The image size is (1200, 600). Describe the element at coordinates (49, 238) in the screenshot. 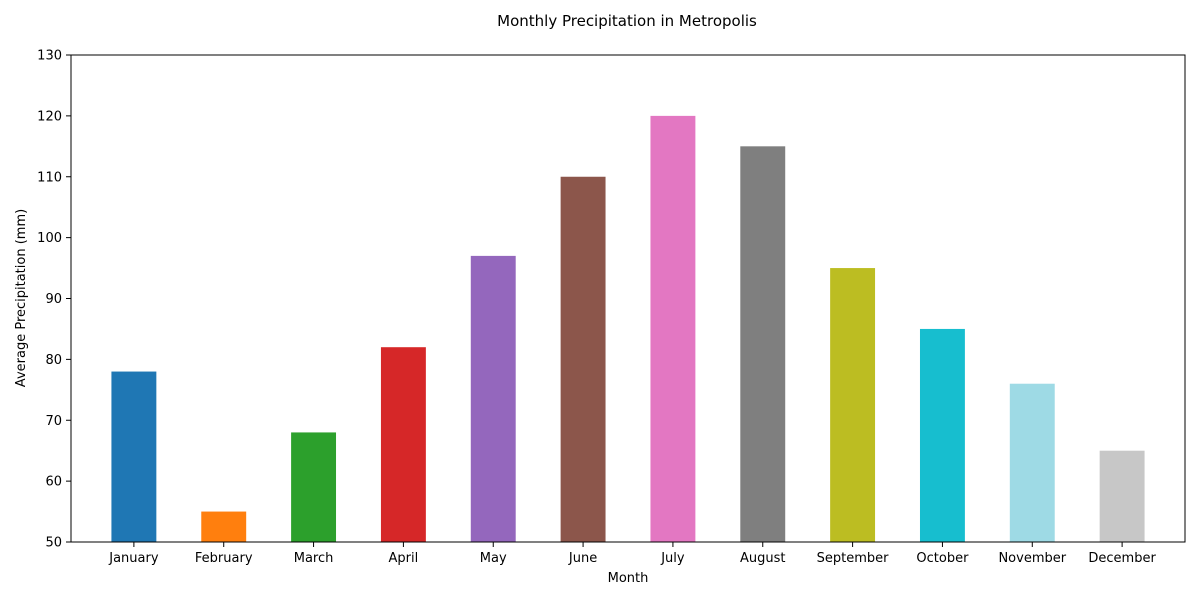

I see `y-tick-label: 100` at that location.